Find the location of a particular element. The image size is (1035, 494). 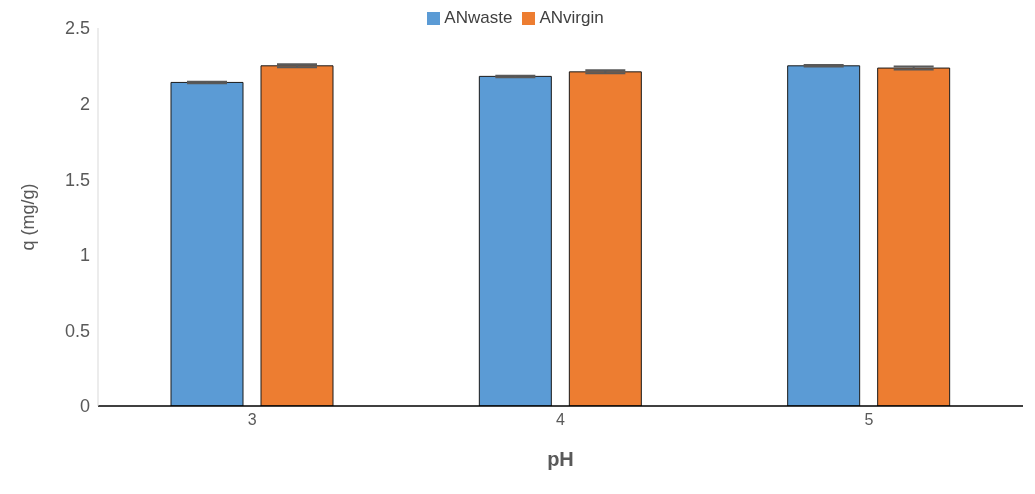

y-tick-label: 1.5 is located at coordinates (77, 179).